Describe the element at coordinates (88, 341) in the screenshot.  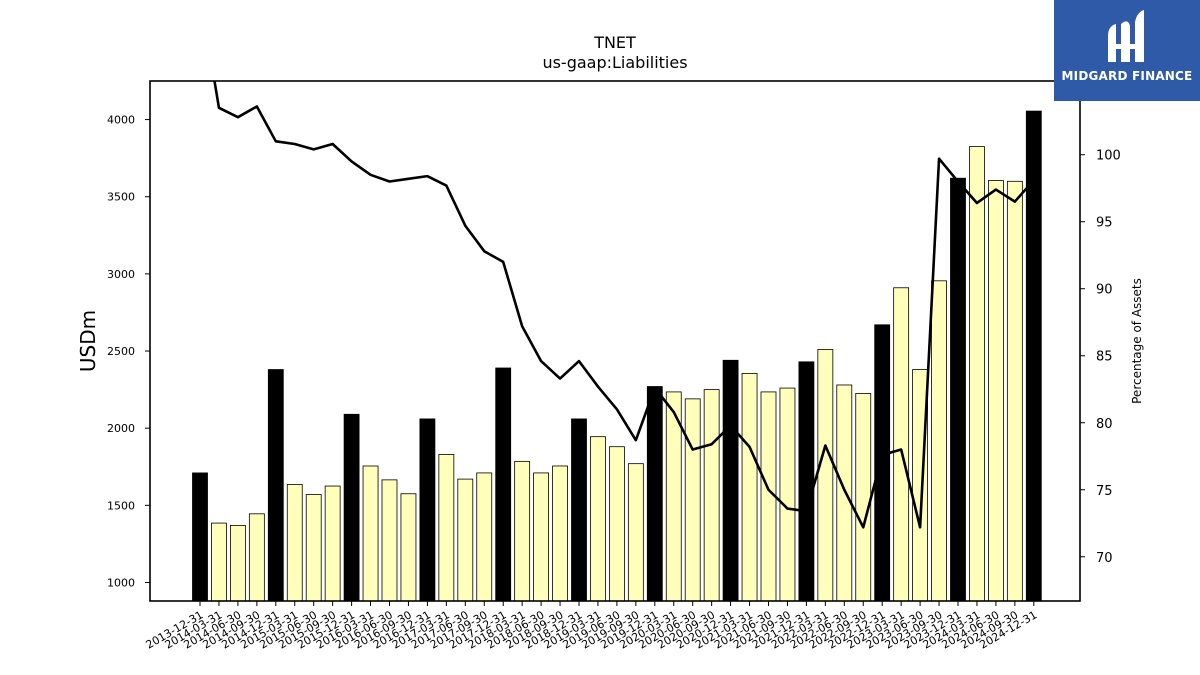
I see `y-axis-label: USDm` at that location.